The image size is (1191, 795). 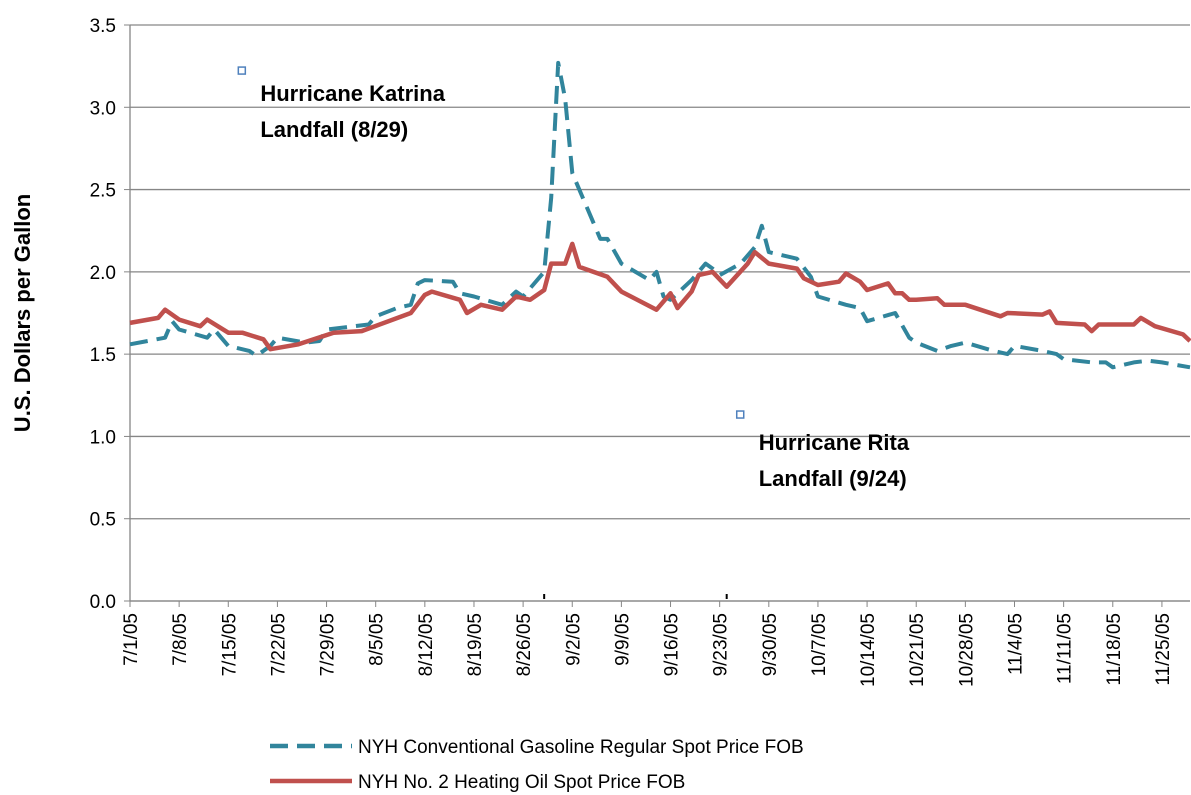 What do you see at coordinates (573, 639) in the screenshot?
I see `x-tick-label: 9/2/05` at bounding box center [573, 639].